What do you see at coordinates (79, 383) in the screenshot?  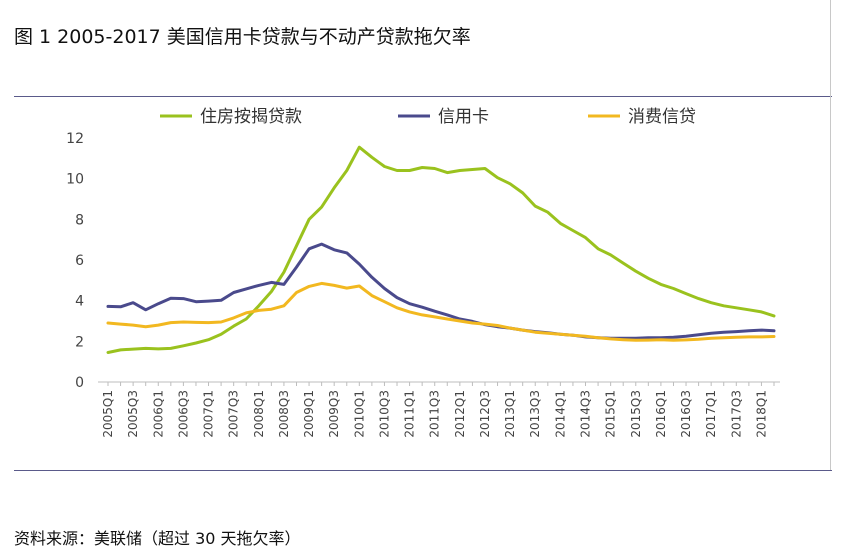 I see `y-tick-label: 0` at bounding box center [79, 383].